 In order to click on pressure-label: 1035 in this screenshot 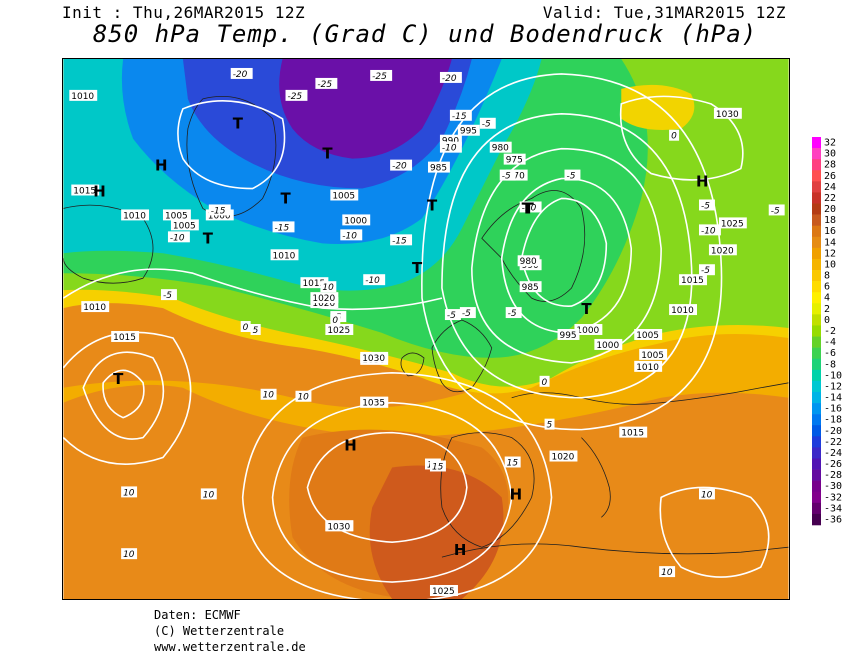, I will do `click(373, 404)`.